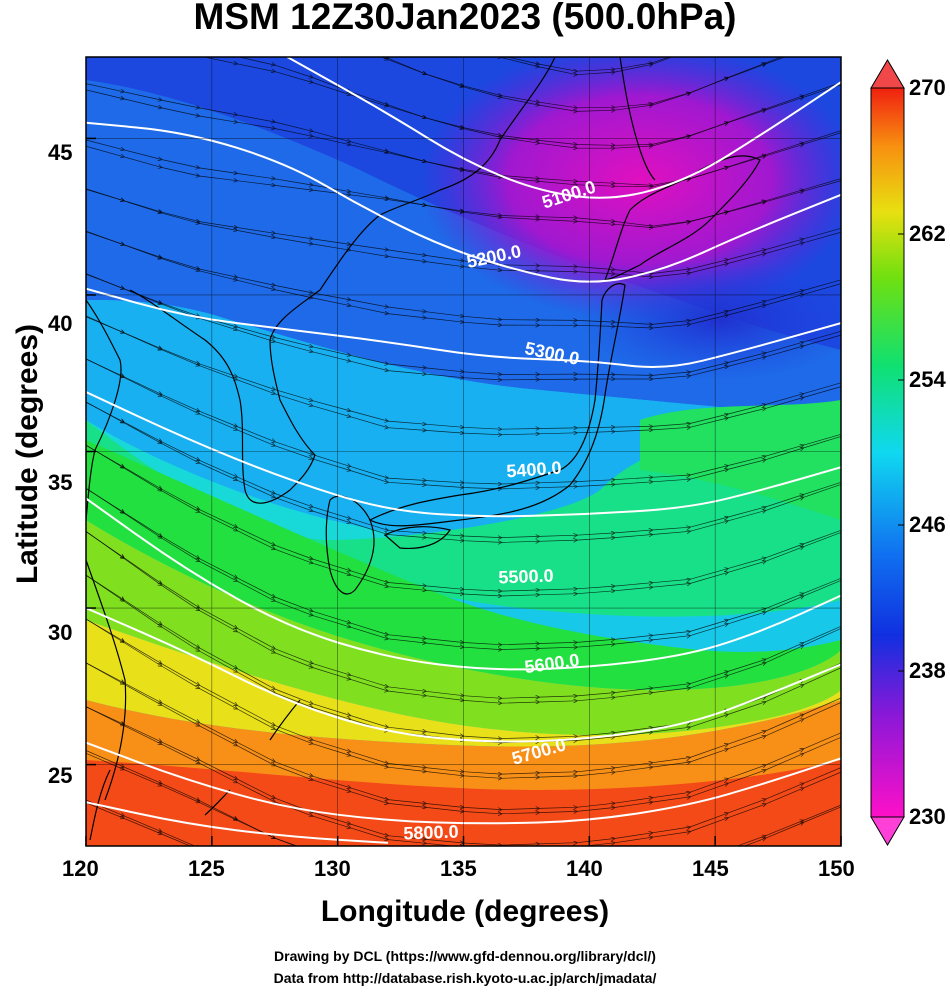 The image size is (950, 993). Describe the element at coordinates (104, 410) in the screenshot. I see `coast-china-manchuria` at that location.